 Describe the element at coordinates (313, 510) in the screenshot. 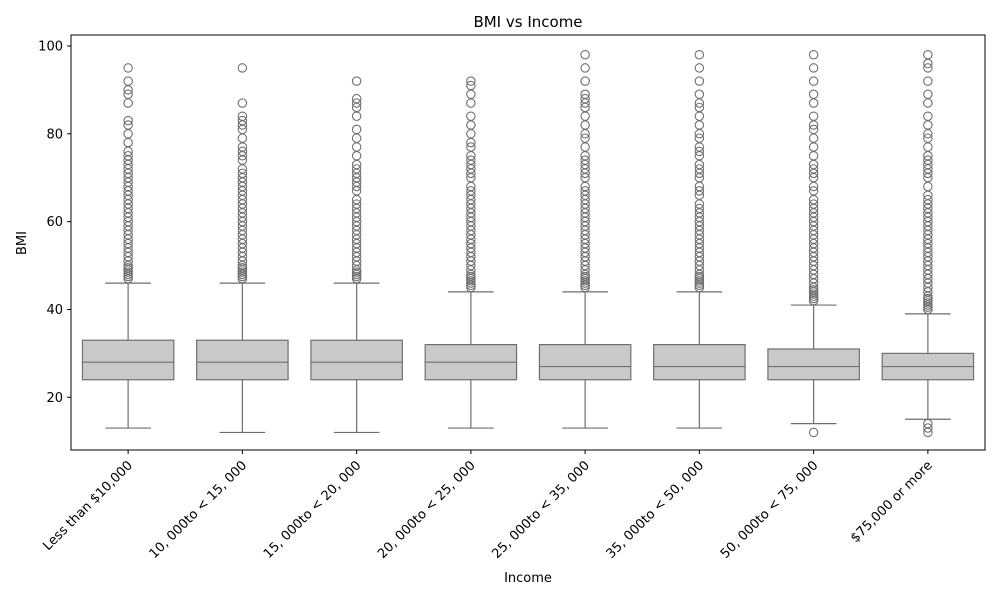

I see `x-tick-label: 15, 000to < 20, 000` at that location.